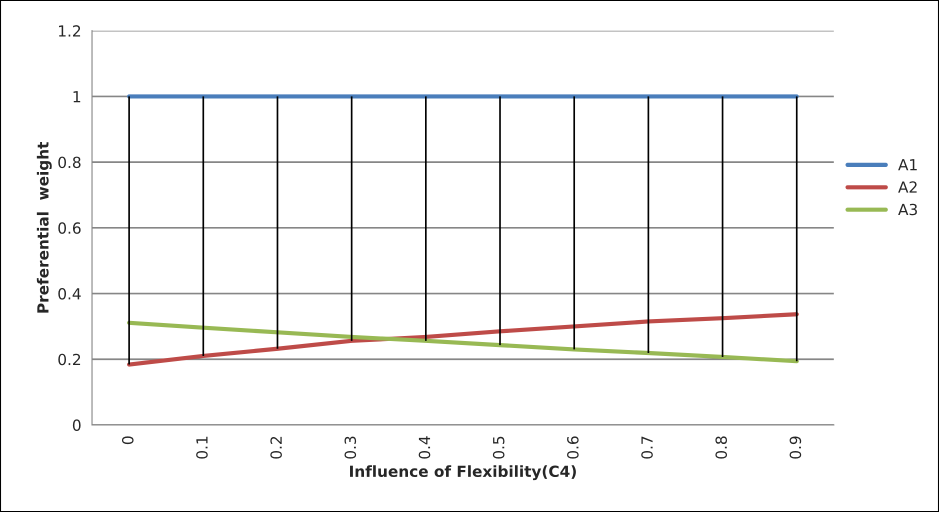 This screenshot has width=939, height=512. Describe the element at coordinates (69, 228) in the screenshot. I see `y-tick-label: 0.6` at that location.